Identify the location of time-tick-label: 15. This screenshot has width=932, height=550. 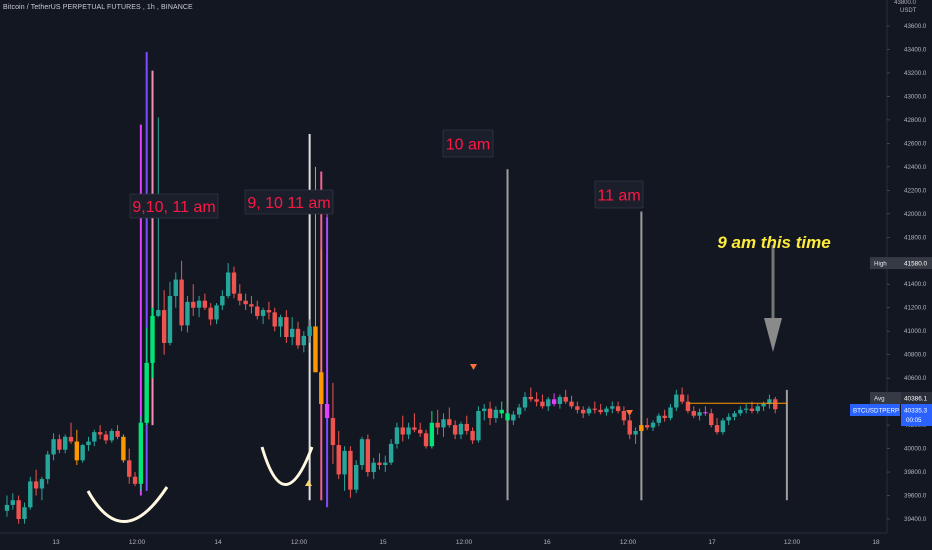
(383, 542).